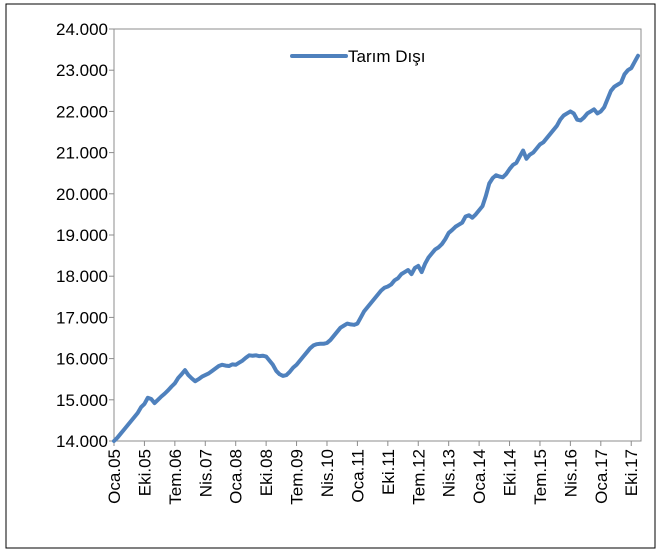  I want to click on x-tick-label: Eki.05, so click(144, 472).